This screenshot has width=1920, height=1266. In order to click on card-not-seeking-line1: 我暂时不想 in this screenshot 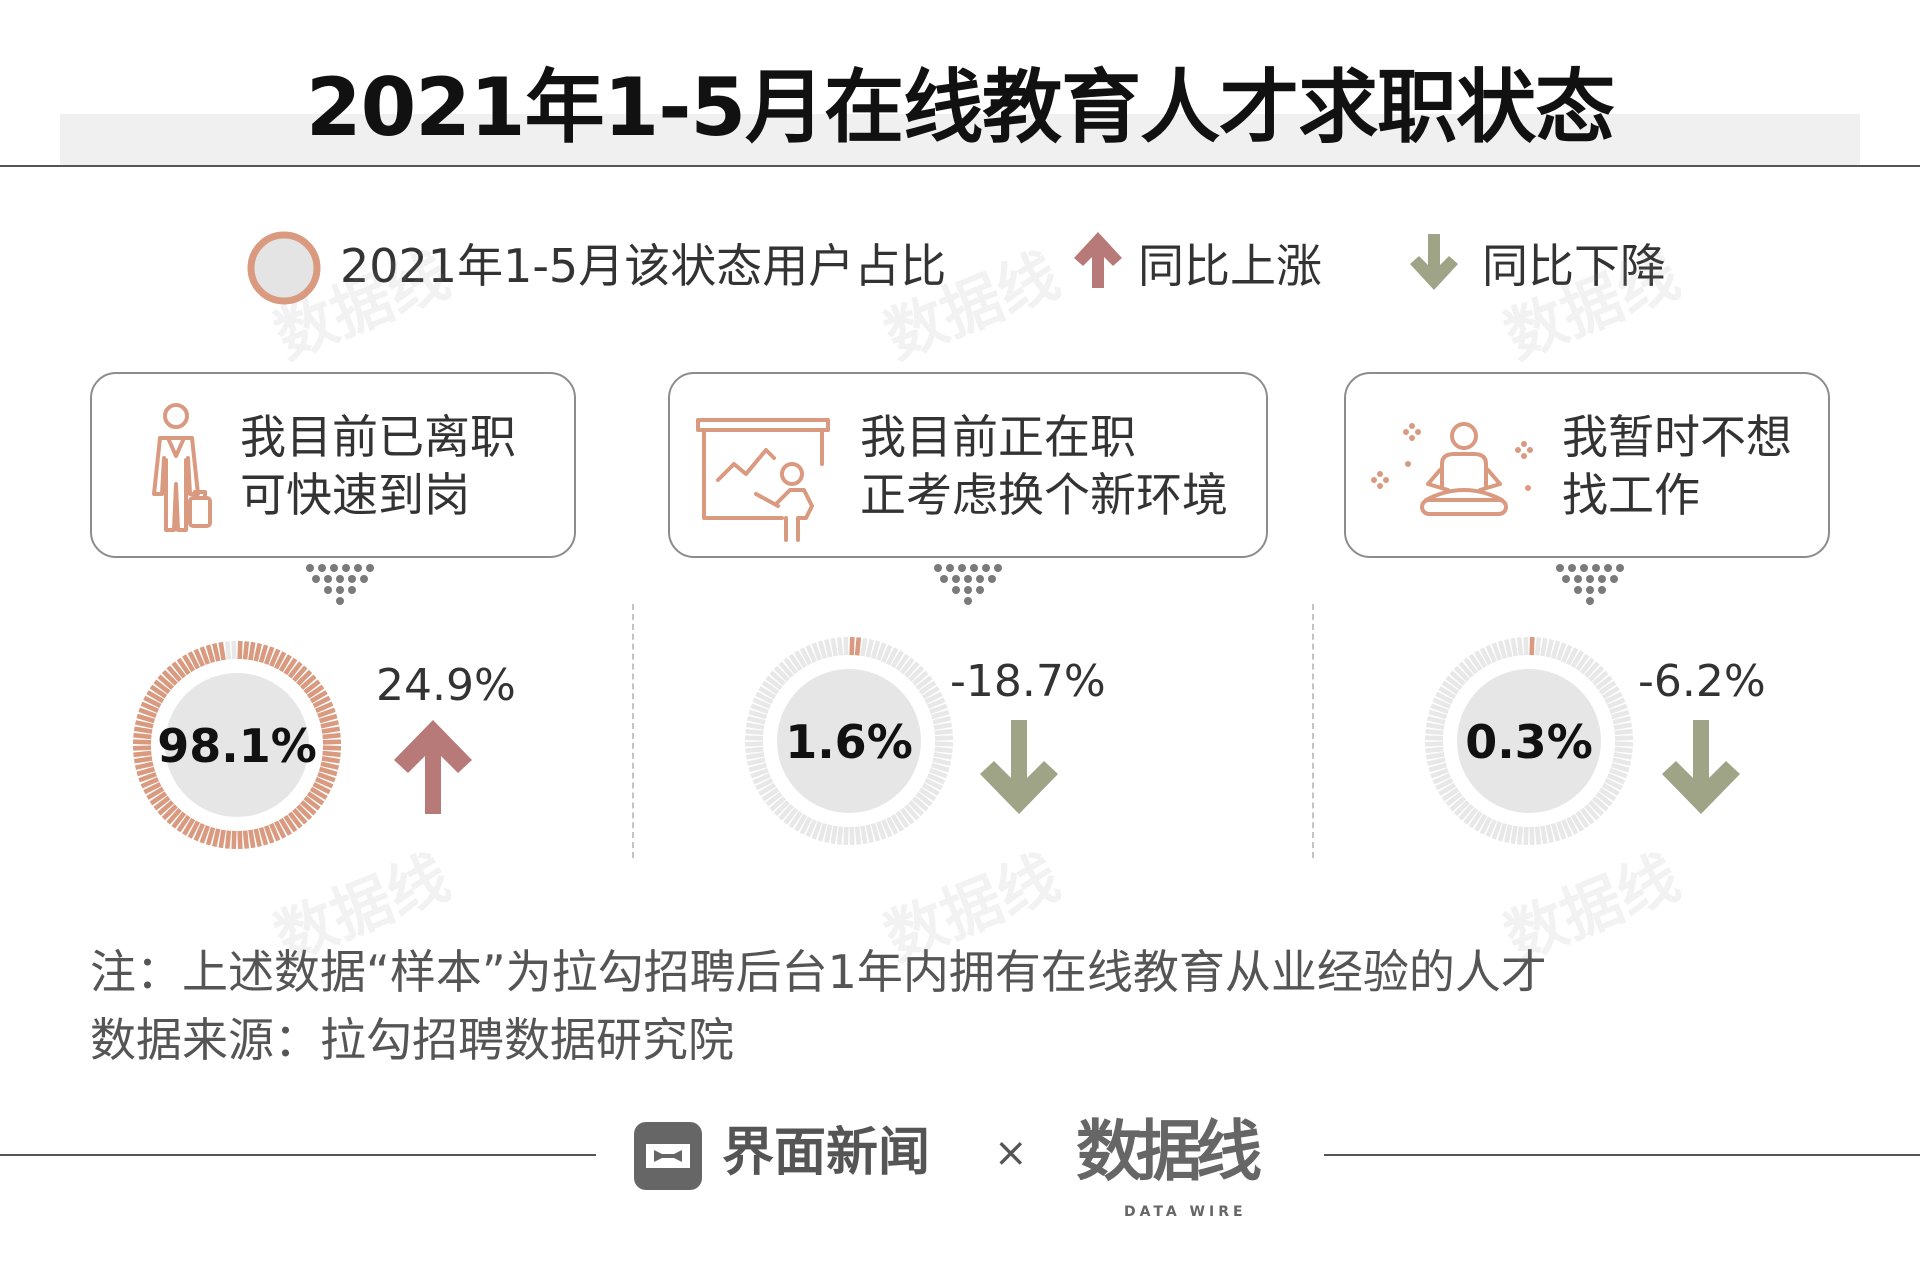, I will do `click(1677, 437)`.